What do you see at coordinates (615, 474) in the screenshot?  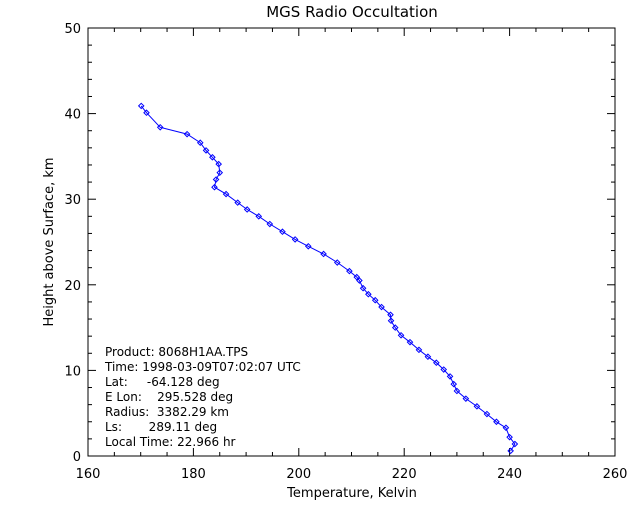 I see `x-tick-label: 260` at bounding box center [615, 474].